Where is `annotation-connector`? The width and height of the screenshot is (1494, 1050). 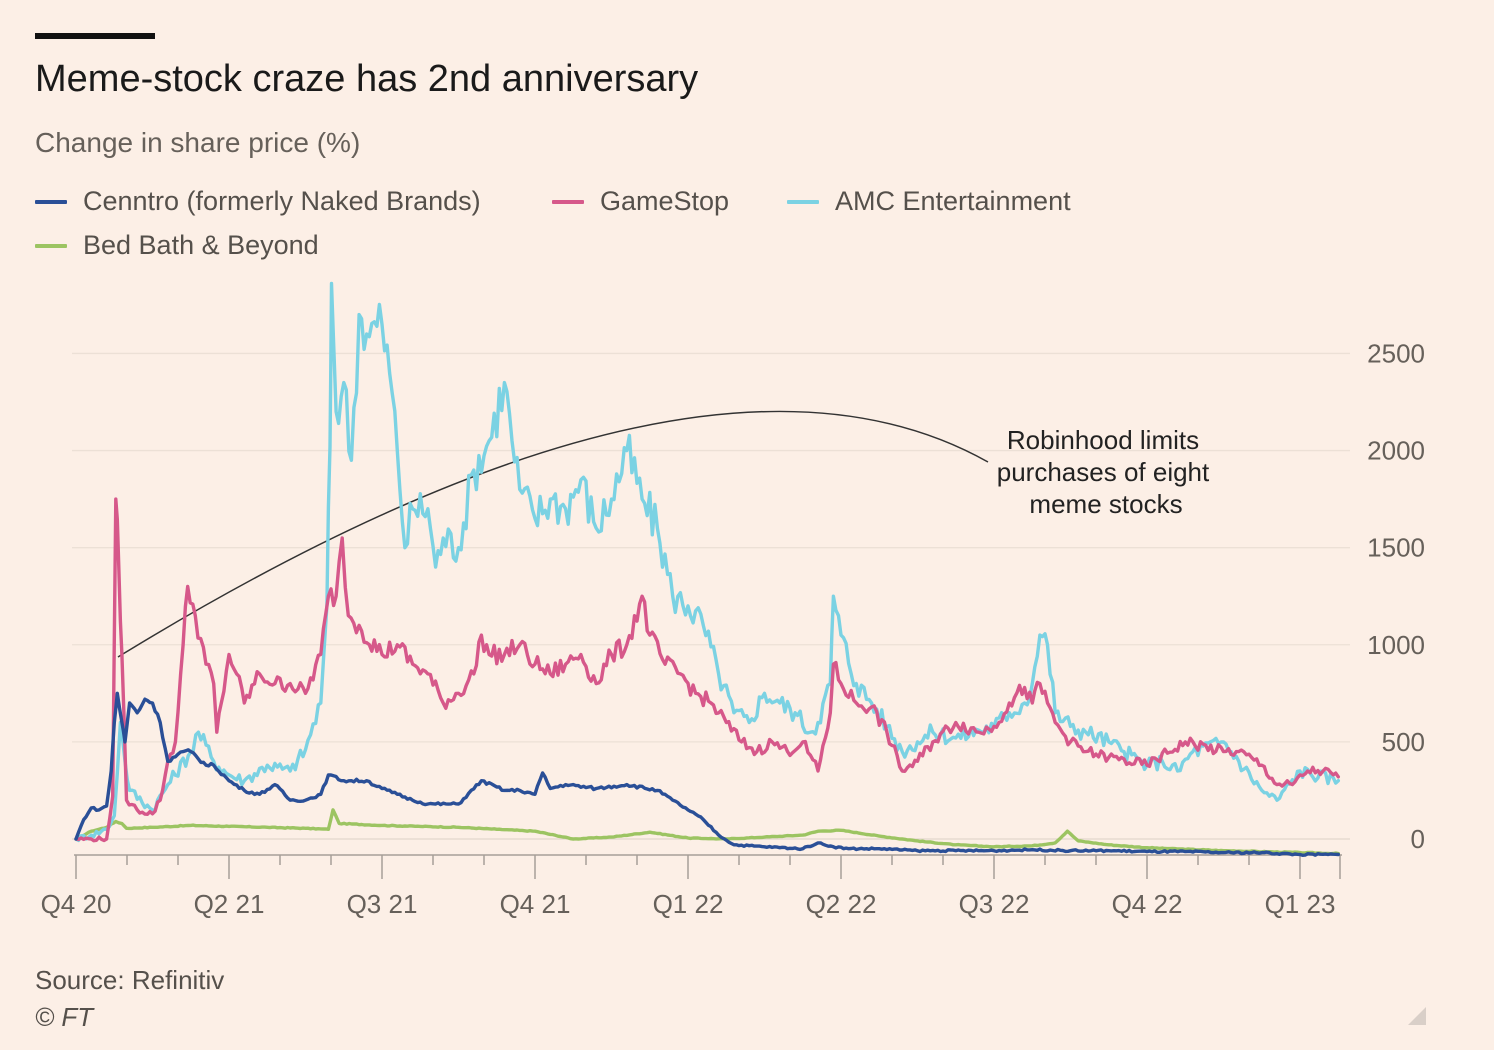
annotation-connector is located at coordinates (553, 534).